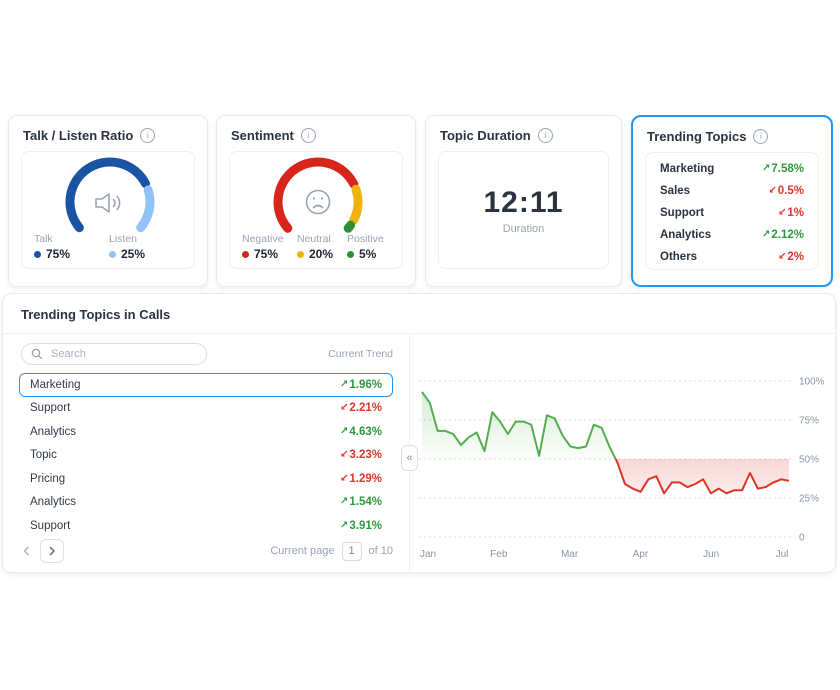  Describe the element at coordinates (732, 235) in the screenshot. I see `trend-row-analytics: Analytics ↗ 2.12%` at that location.